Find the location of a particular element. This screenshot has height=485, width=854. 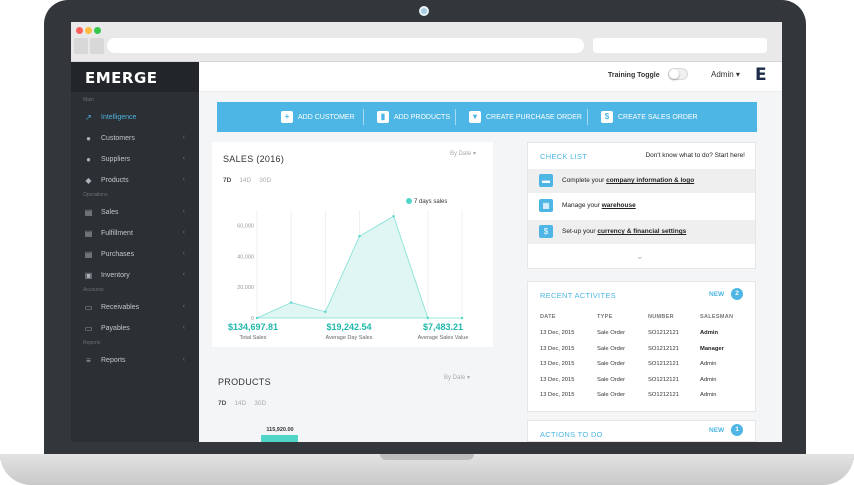

sidebar-item-label: Payables is located at coordinates (115, 328).